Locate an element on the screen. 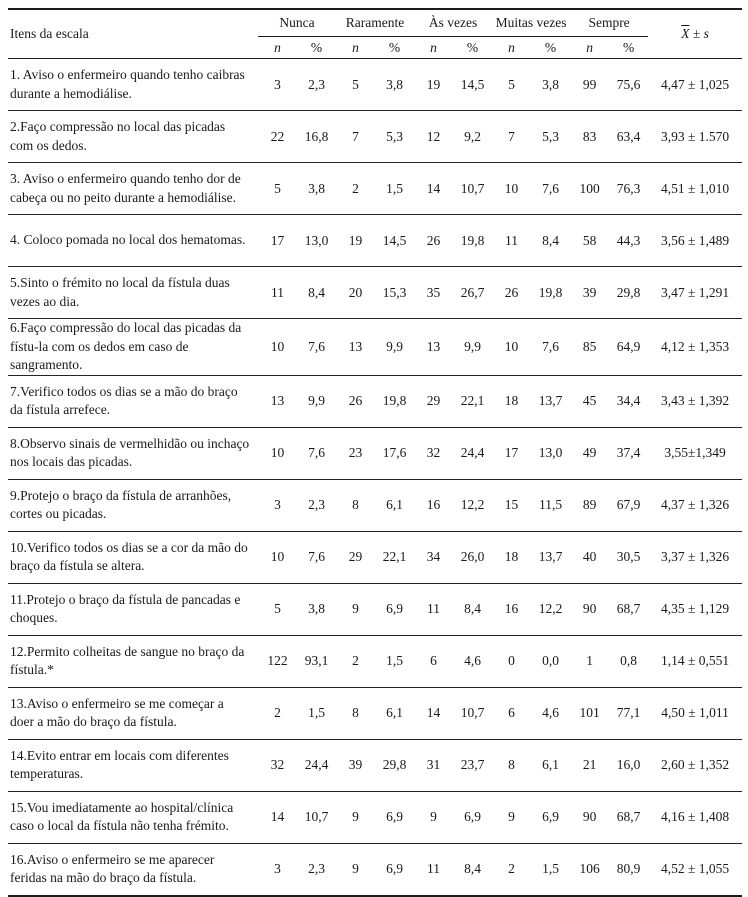  pct-value: 15,3 is located at coordinates (394, 292).